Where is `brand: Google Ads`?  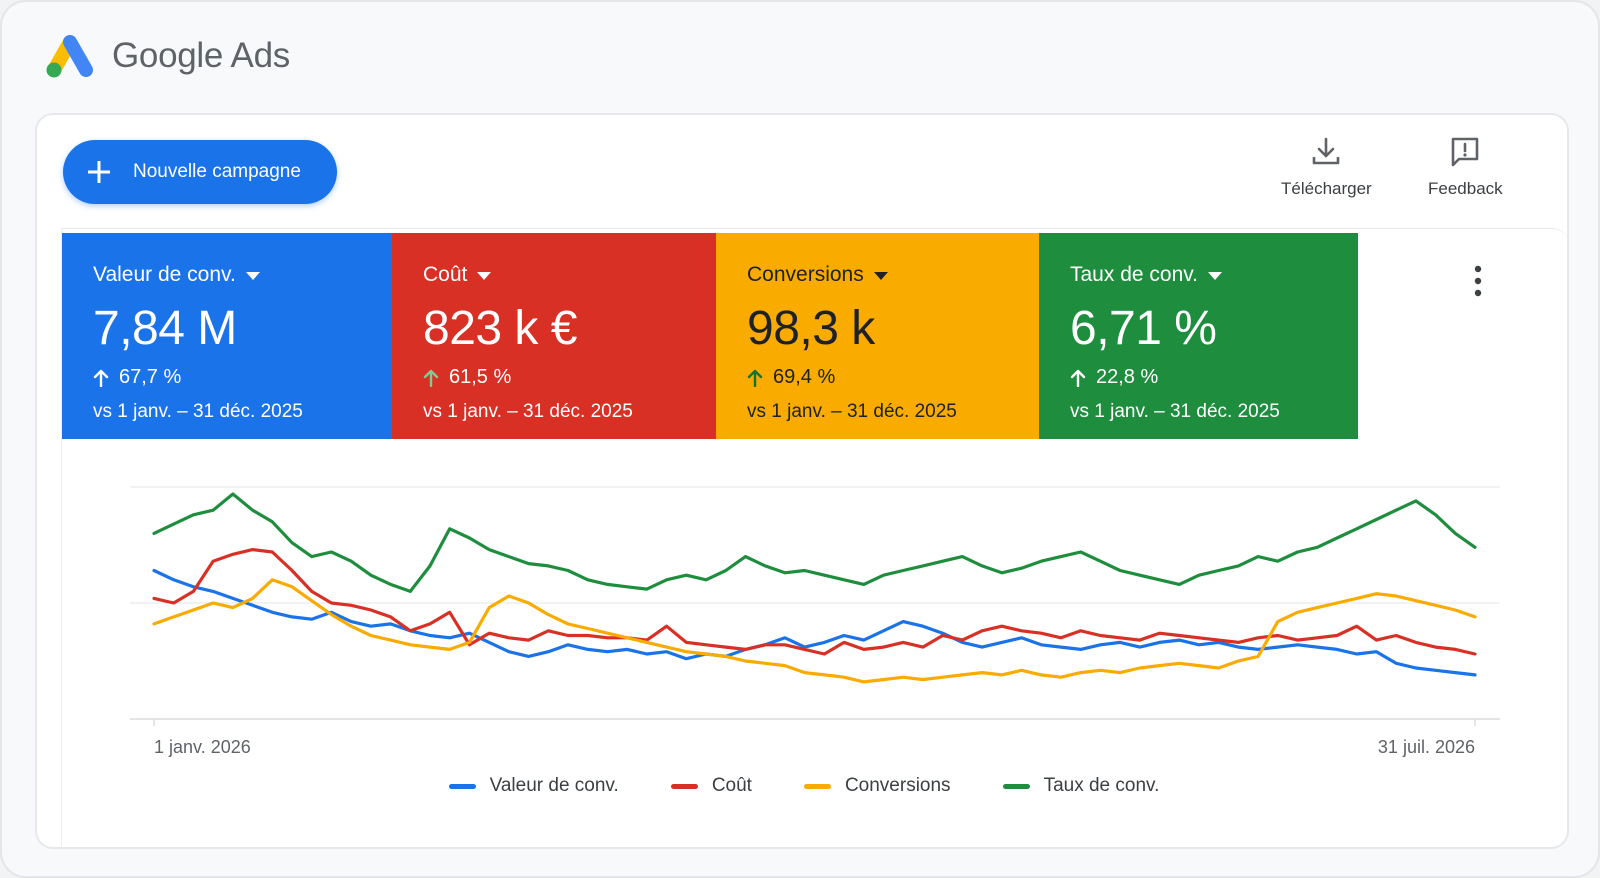
brand: Google Ads is located at coordinates (165, 56).